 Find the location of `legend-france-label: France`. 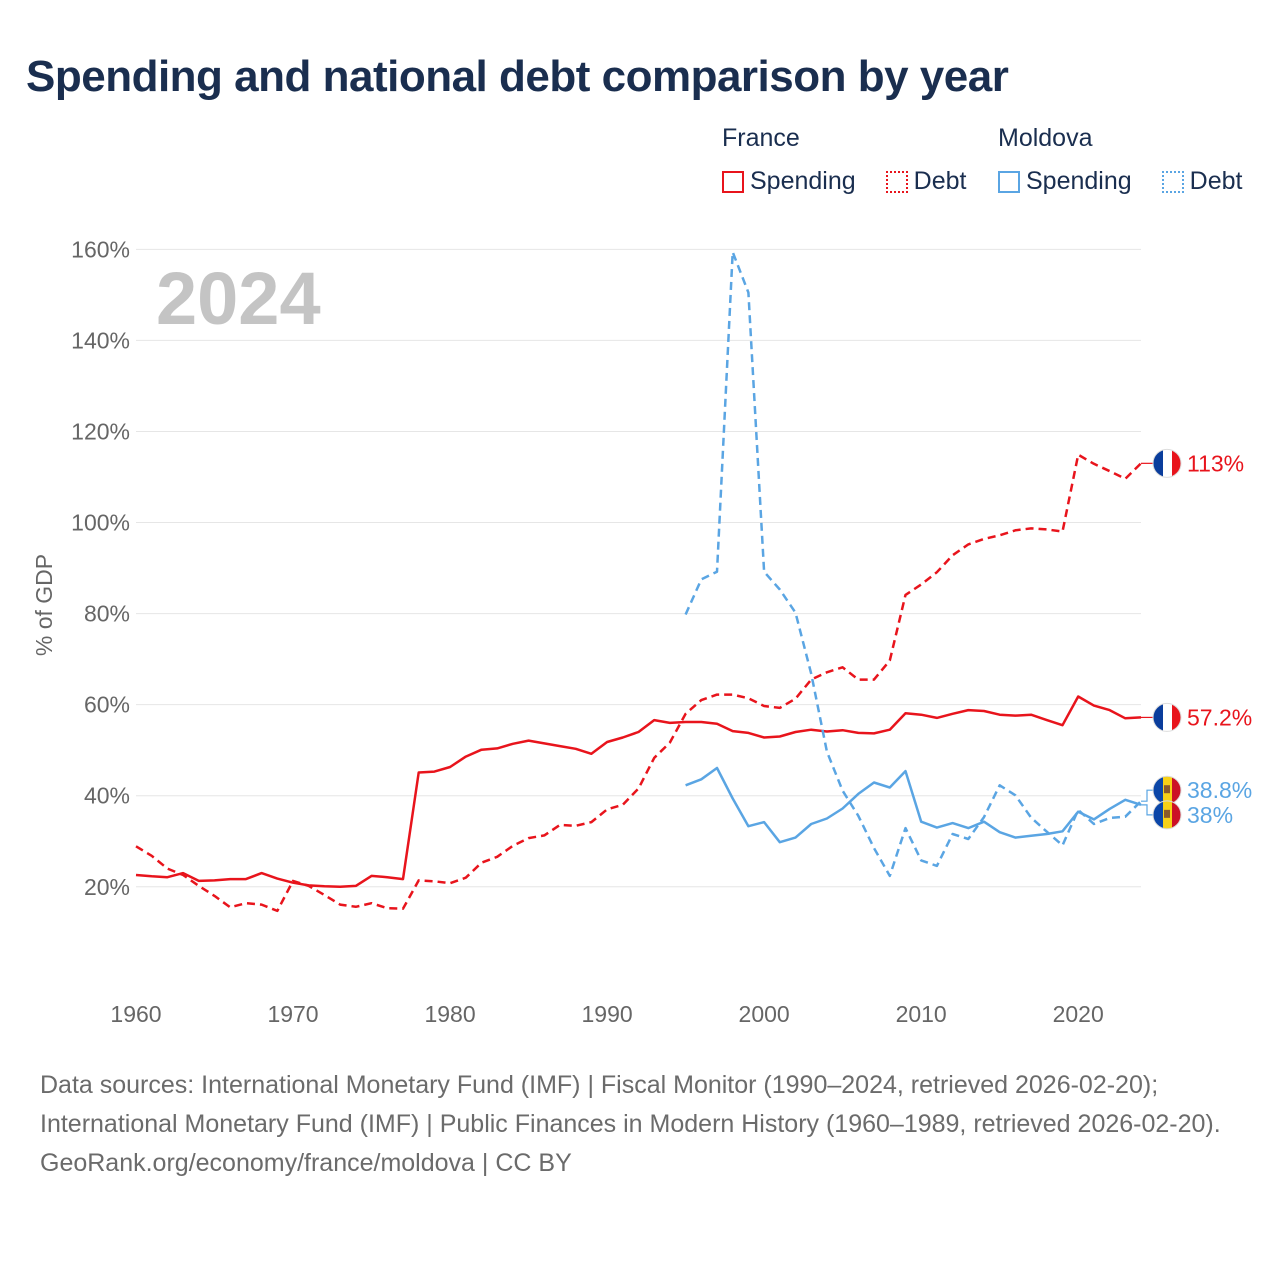

legend-france-label: France is located at coordinates (761, 138).